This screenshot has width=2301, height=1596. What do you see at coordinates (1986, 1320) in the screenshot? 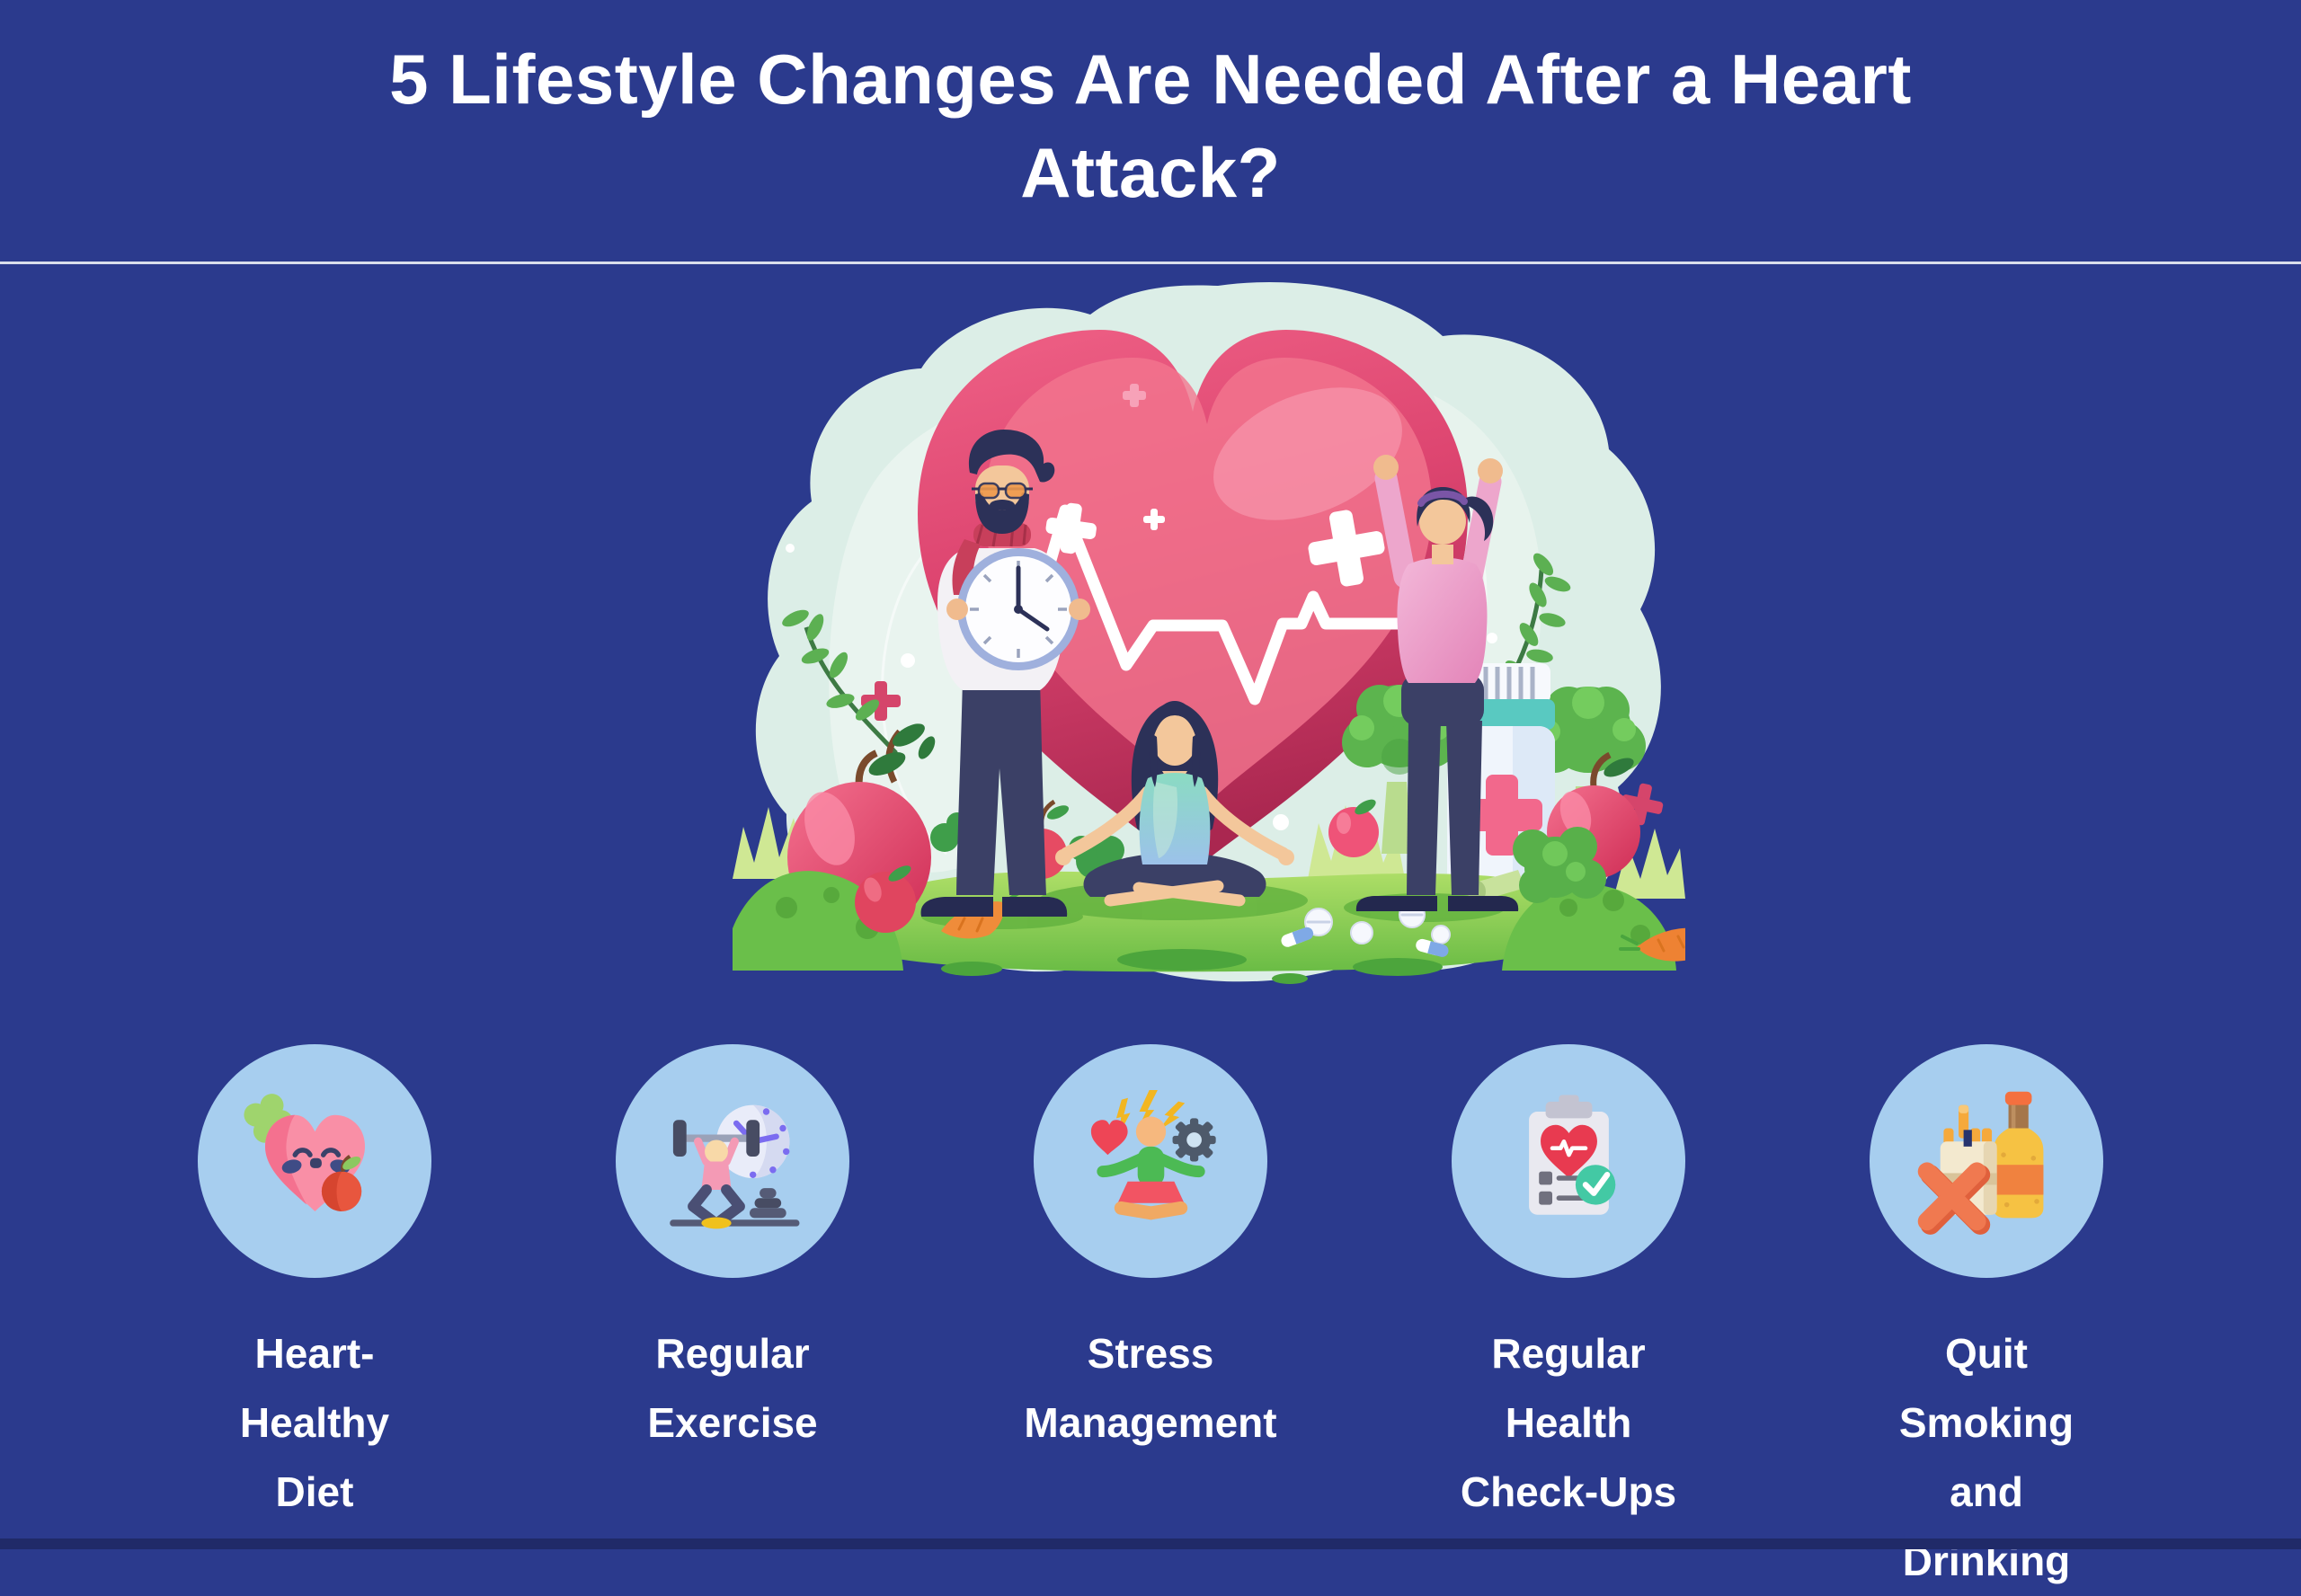
I see `item-quit-smoking-and-drinking: Quit Smoking and Drinking` at bounding box center [1986, 1320].